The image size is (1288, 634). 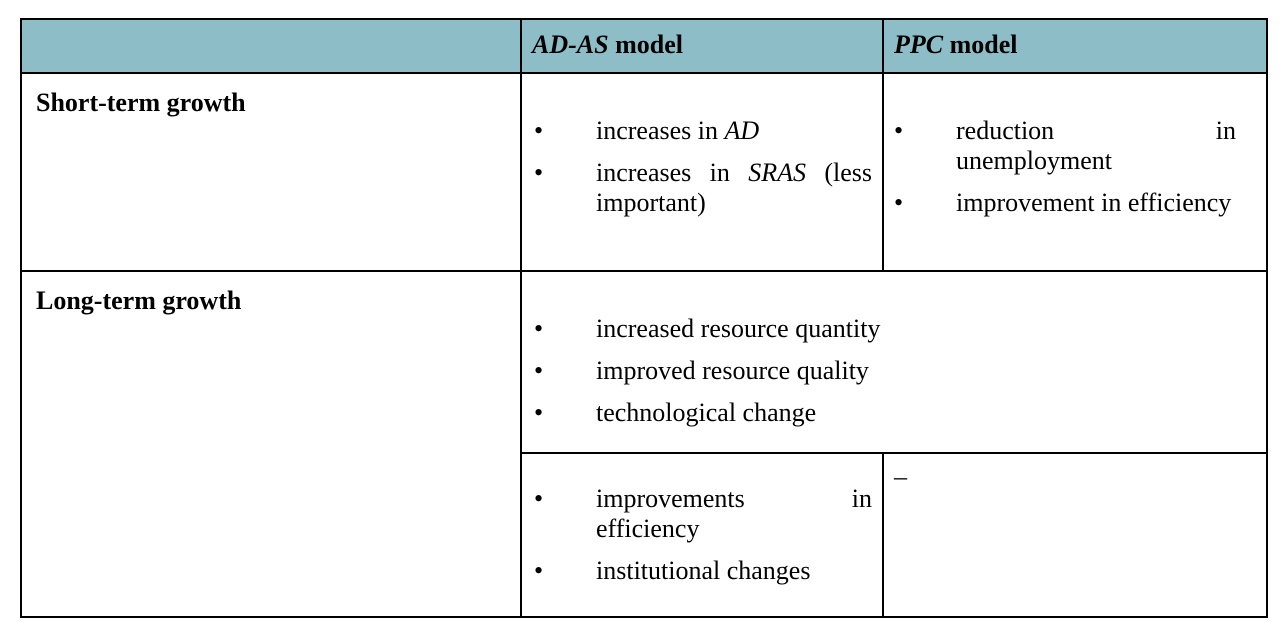 I want to click on cell: –, so click(x=1075, y=535).